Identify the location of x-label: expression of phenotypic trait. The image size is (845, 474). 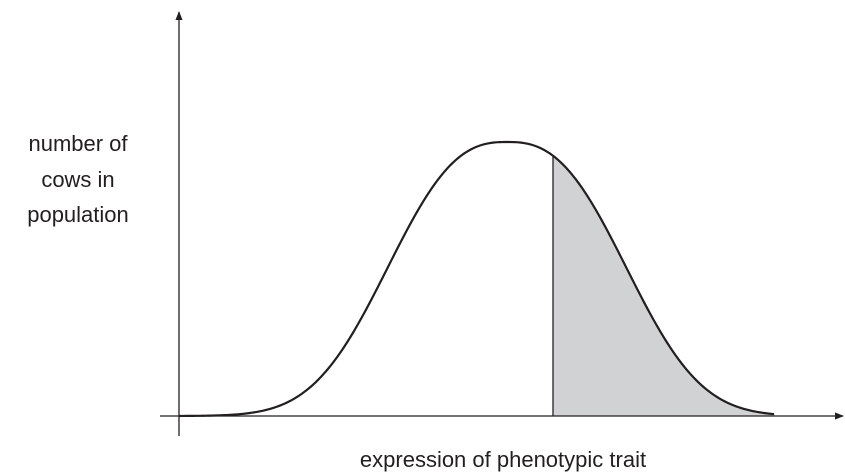
(503, 459).